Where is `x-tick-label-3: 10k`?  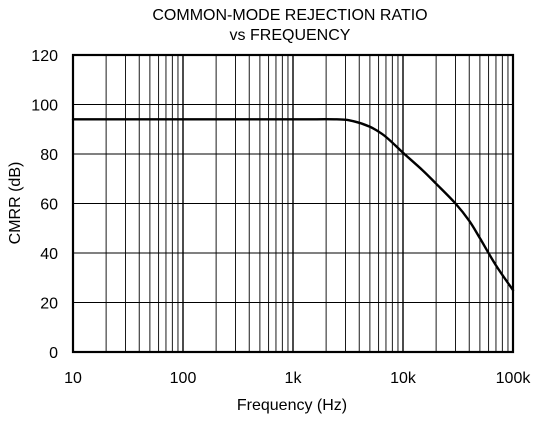 x-tick-label-3: 10k is located at coordinates (403, 378).